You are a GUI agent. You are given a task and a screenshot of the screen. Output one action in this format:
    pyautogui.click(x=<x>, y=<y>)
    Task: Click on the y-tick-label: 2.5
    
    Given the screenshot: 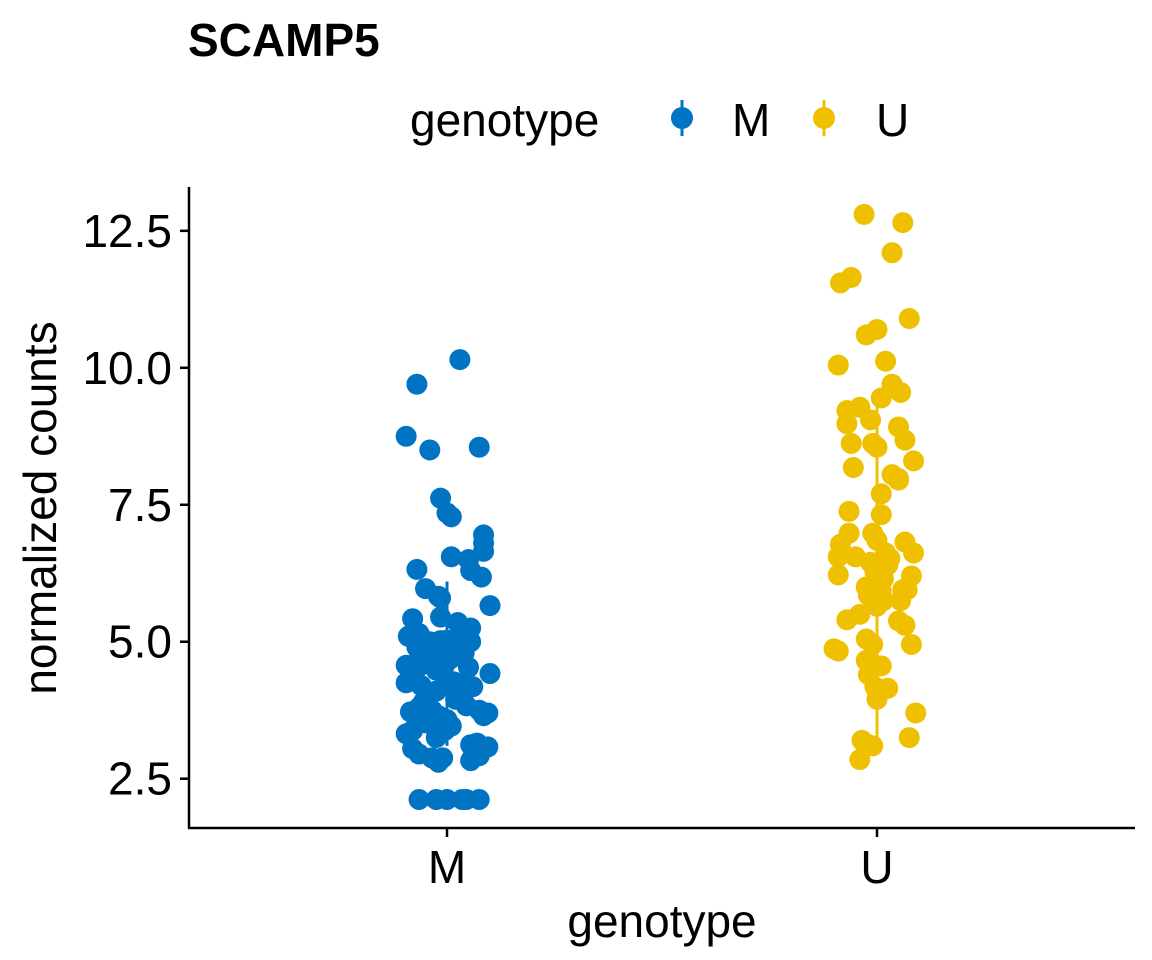 What is the action you would take?
    pyautogui.click(x=140, y=779)
    